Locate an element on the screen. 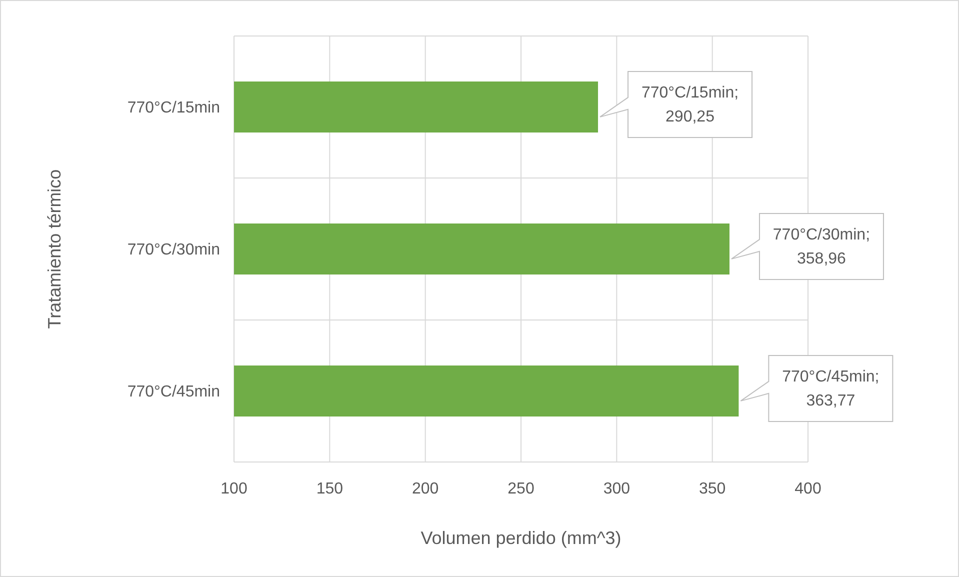 This screenshot has width=959, height=577. data-label: 770°C/15min; 290,25 is located at coordinates (690, 105).